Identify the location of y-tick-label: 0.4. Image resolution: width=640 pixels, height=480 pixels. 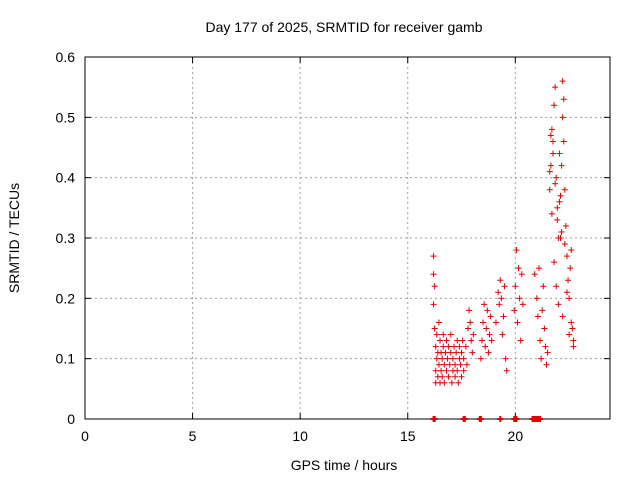
(66, 178).